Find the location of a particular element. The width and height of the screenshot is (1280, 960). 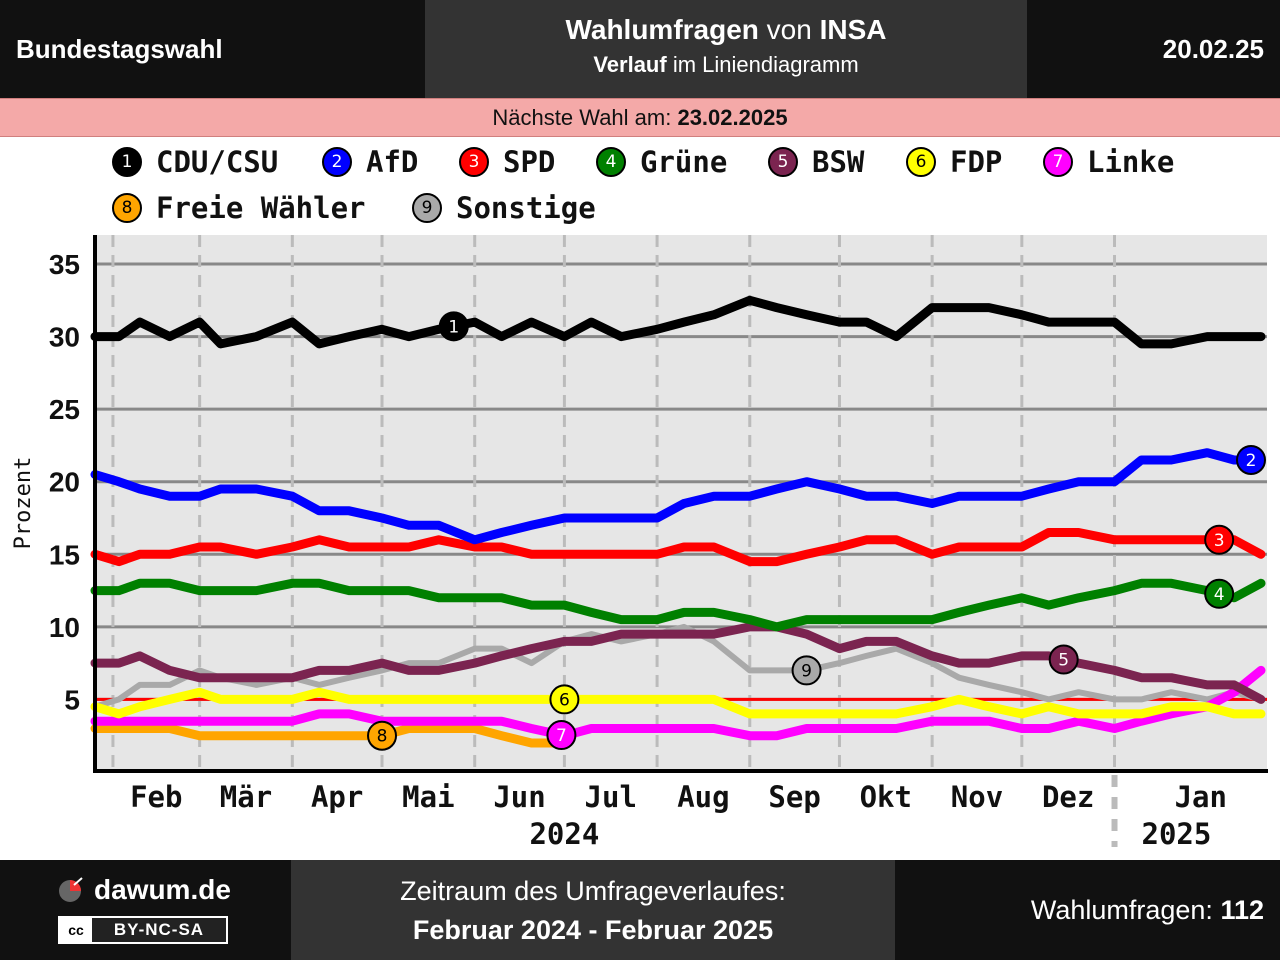

series-marker-label-3: 3 is located at coordinates (1219, 541).